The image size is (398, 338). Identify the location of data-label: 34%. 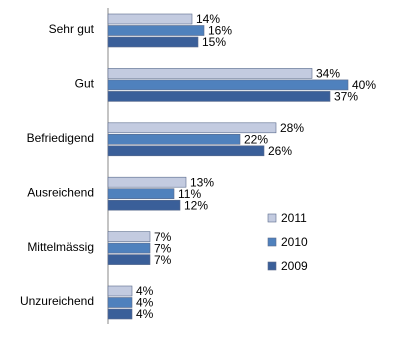
(328, 74).